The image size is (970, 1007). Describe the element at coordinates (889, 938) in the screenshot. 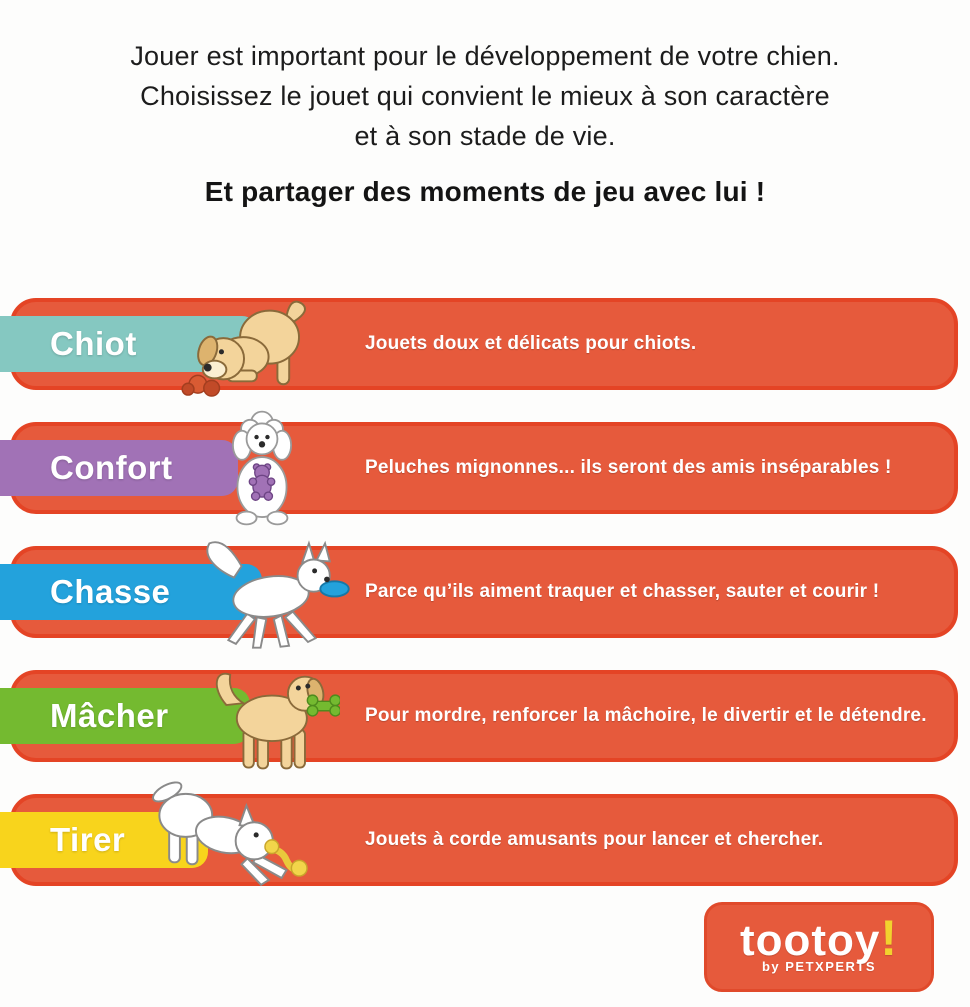

I see `brand-exclamation: !` at that location.